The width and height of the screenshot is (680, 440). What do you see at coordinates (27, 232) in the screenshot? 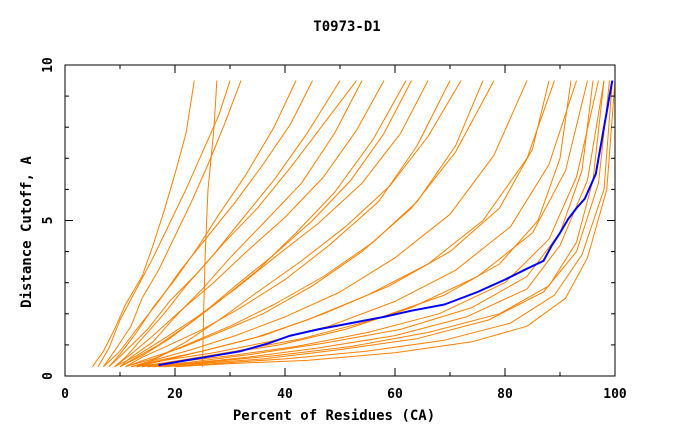
I see `y-axis-label: Distance Cutoff, A` at bounding box center [27, 232].